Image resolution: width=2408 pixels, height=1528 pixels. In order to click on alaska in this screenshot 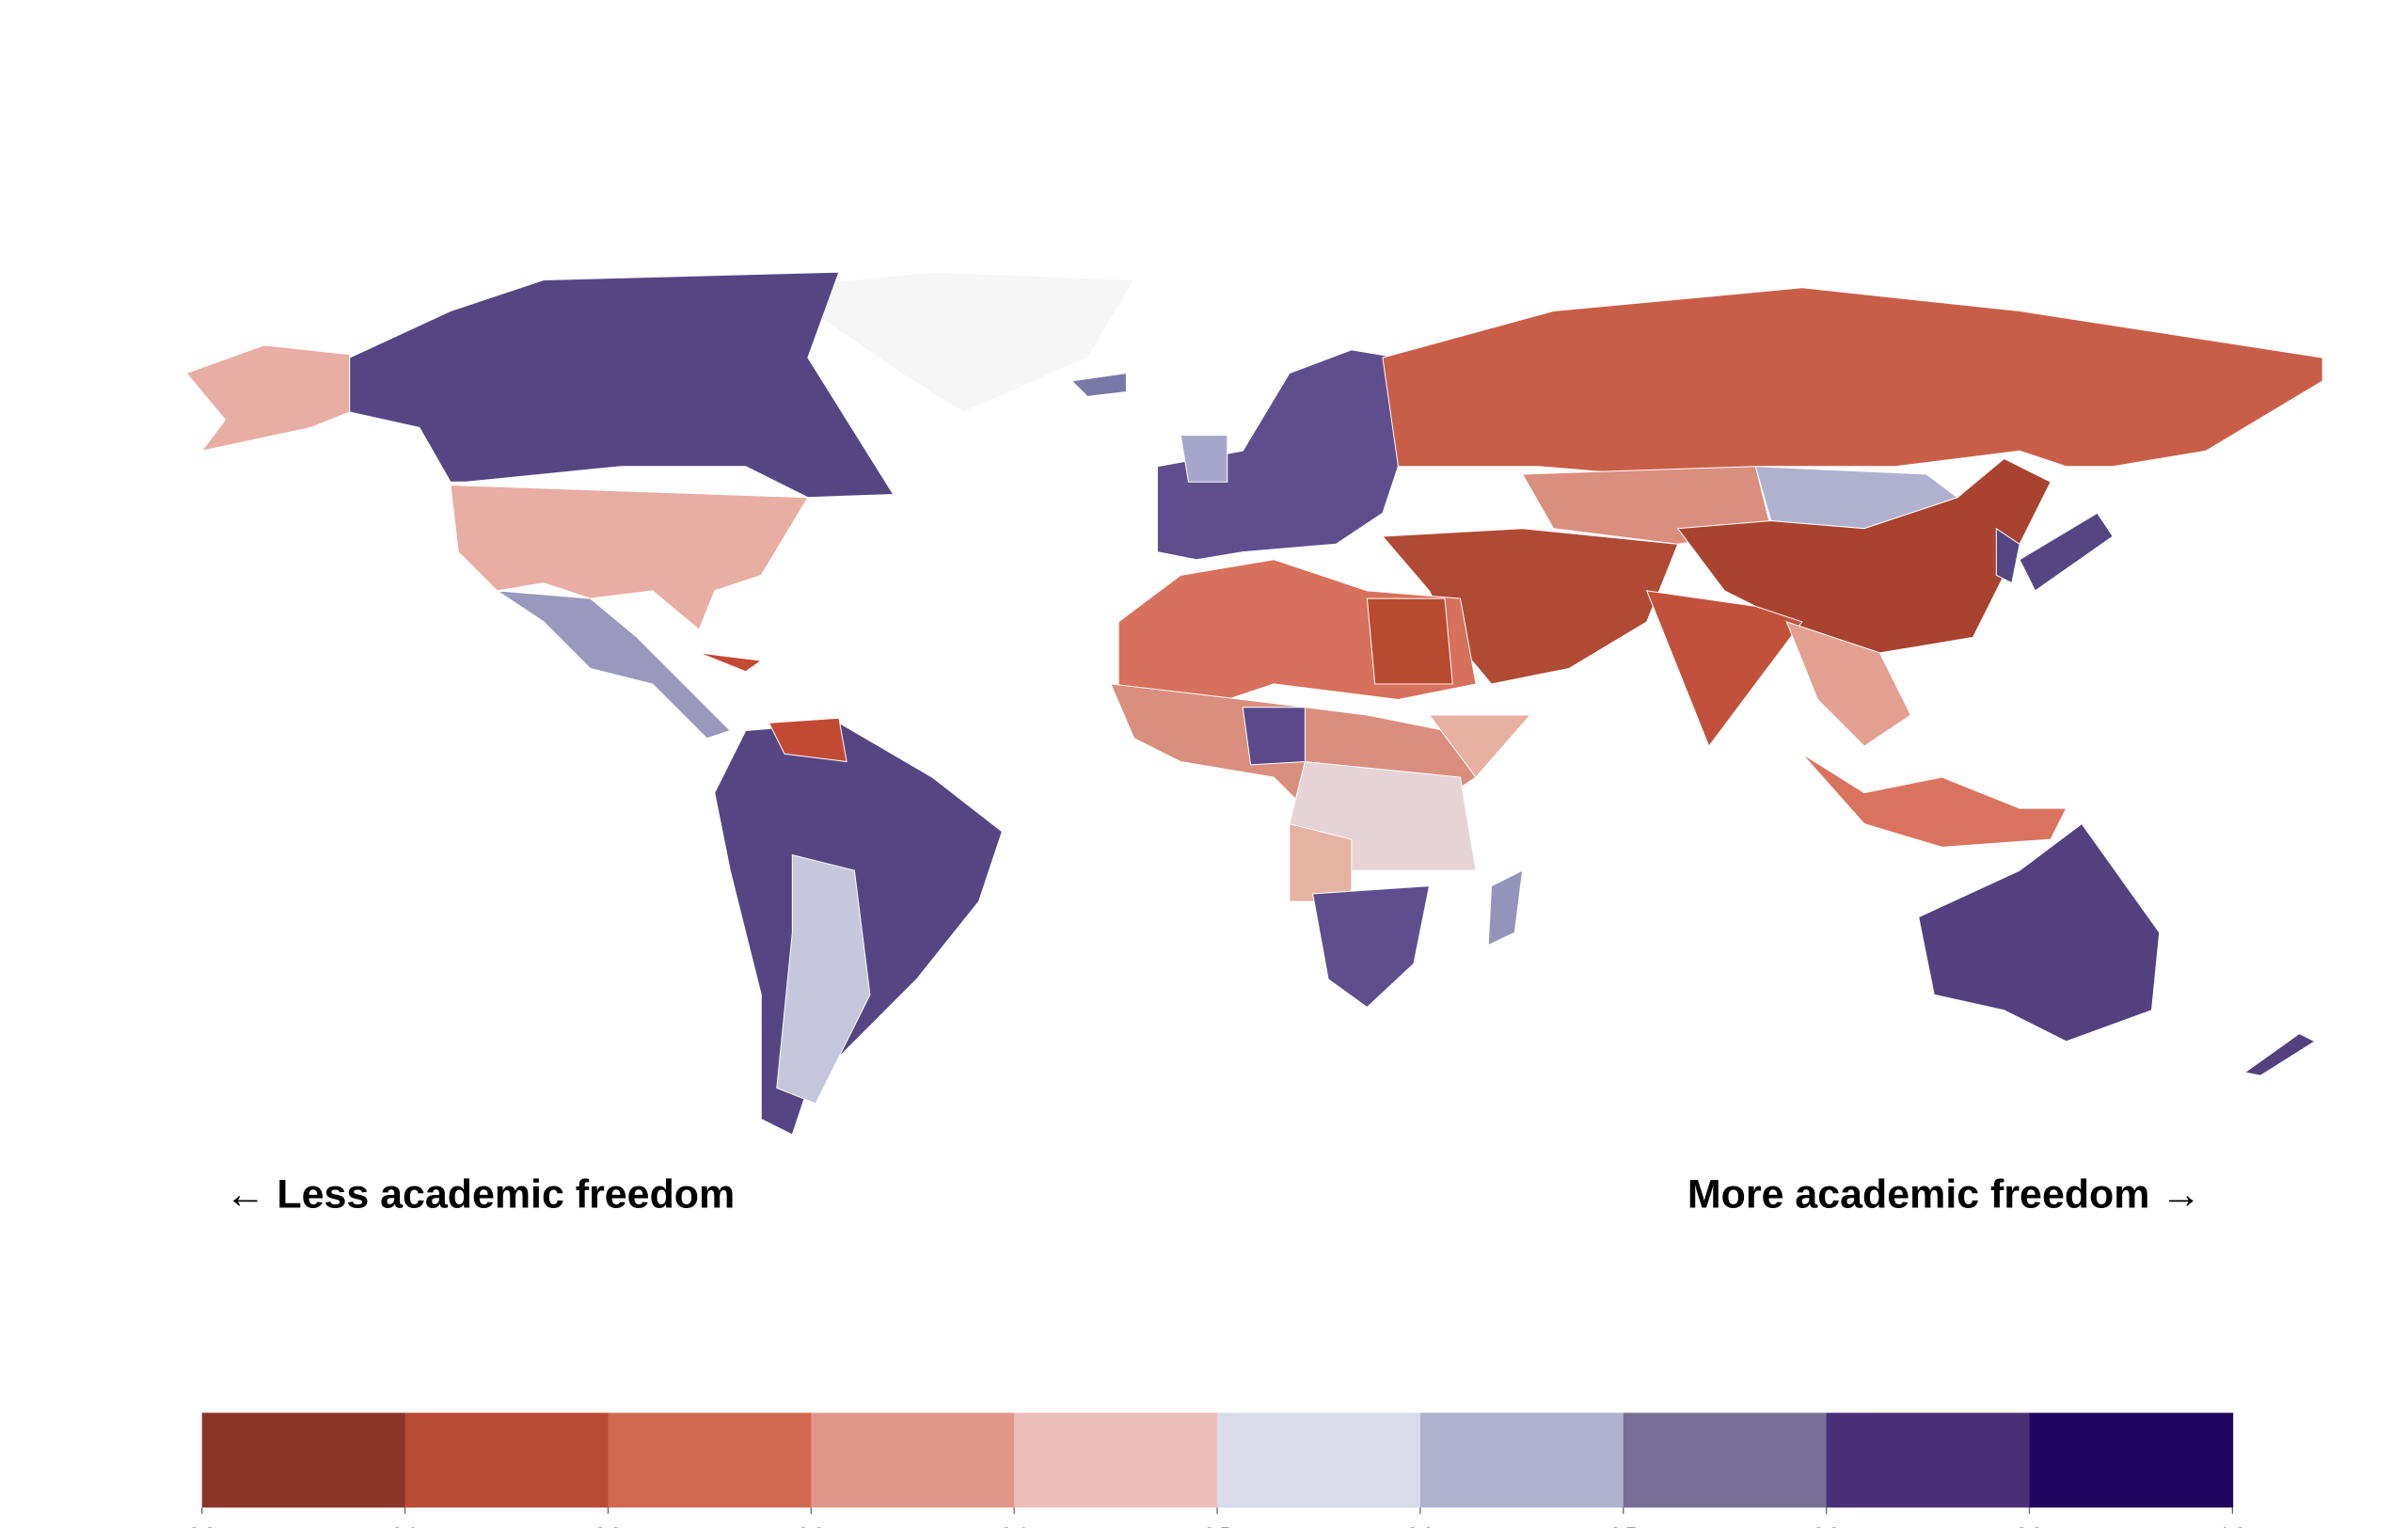, I will do `click(268, 398)`.